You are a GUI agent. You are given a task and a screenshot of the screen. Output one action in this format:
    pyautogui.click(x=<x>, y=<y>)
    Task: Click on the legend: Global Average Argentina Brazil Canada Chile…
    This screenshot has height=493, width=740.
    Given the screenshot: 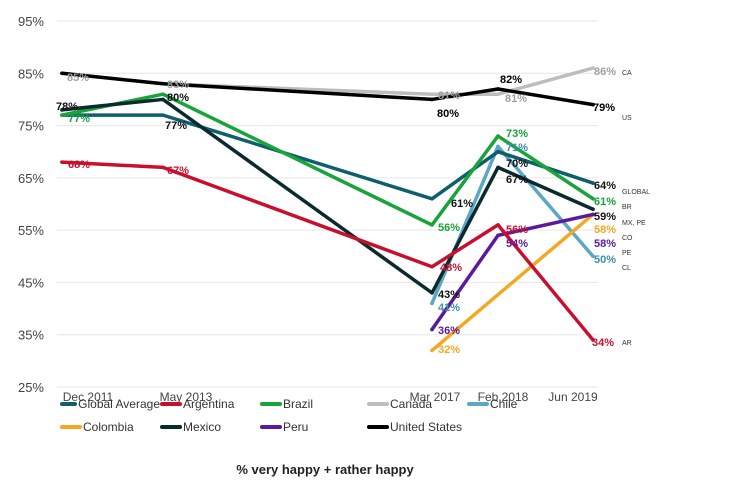 What is the action you would take?
    pyautogui.click(x=340, y=415)
    